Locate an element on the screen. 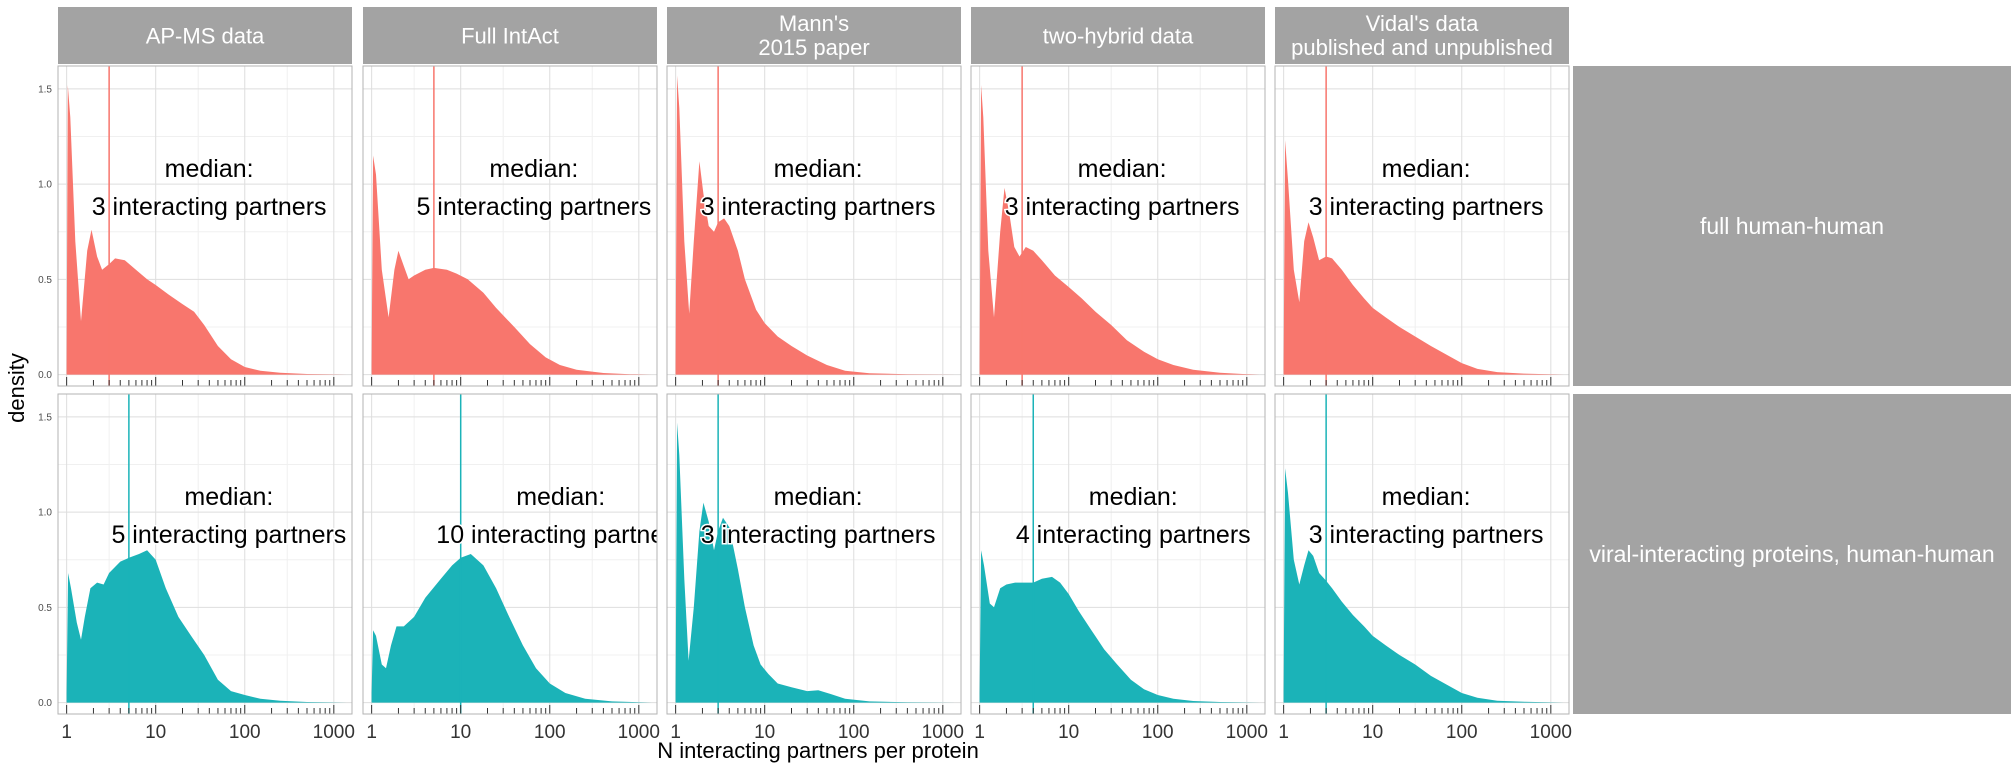 This screenshot has height=768, width=2016. annotation-value: 10 interacting partners is located at coordinates (560, 535).